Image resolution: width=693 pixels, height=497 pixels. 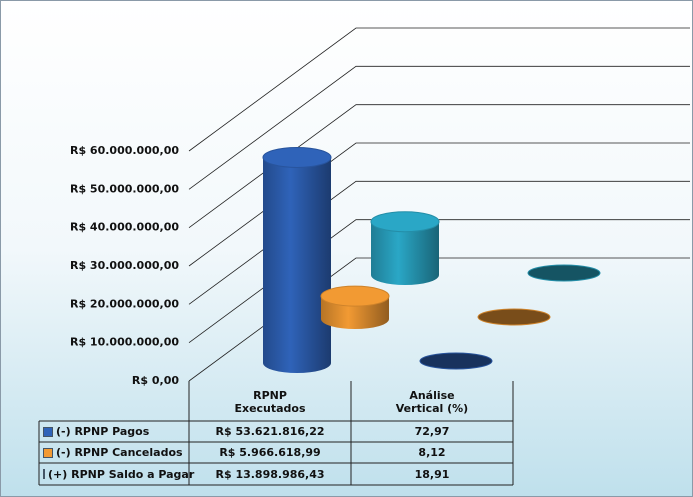 What do you see at coordinates (119, 452) in the screenshot?
I see `legend-label: (-) RPNP Cancelados` at bounding box center [119, 452].